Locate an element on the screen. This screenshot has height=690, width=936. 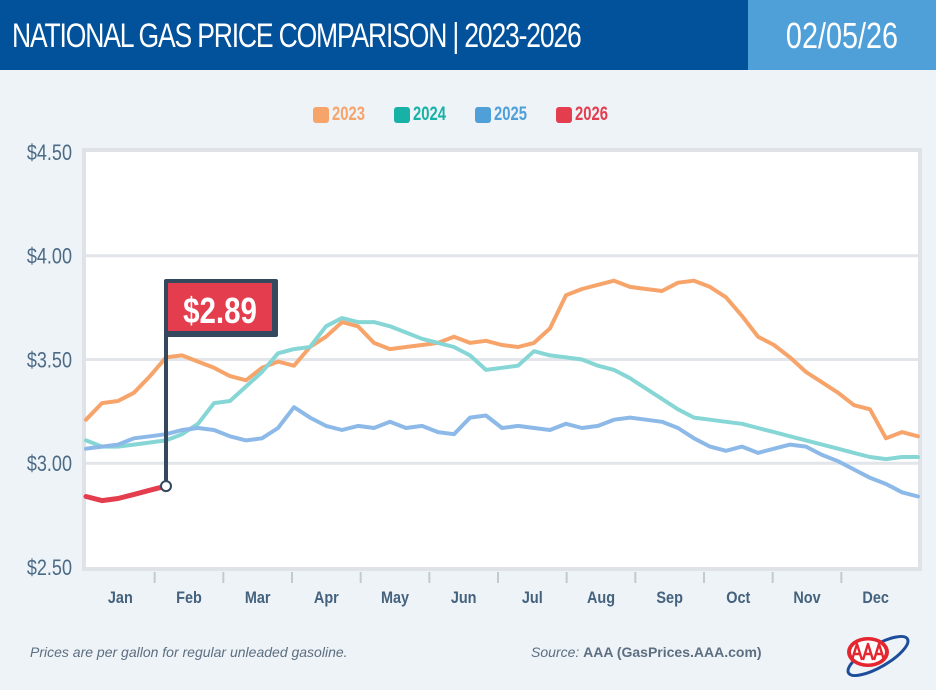
legend-label: 2024 is located at coordinates (429, 114).